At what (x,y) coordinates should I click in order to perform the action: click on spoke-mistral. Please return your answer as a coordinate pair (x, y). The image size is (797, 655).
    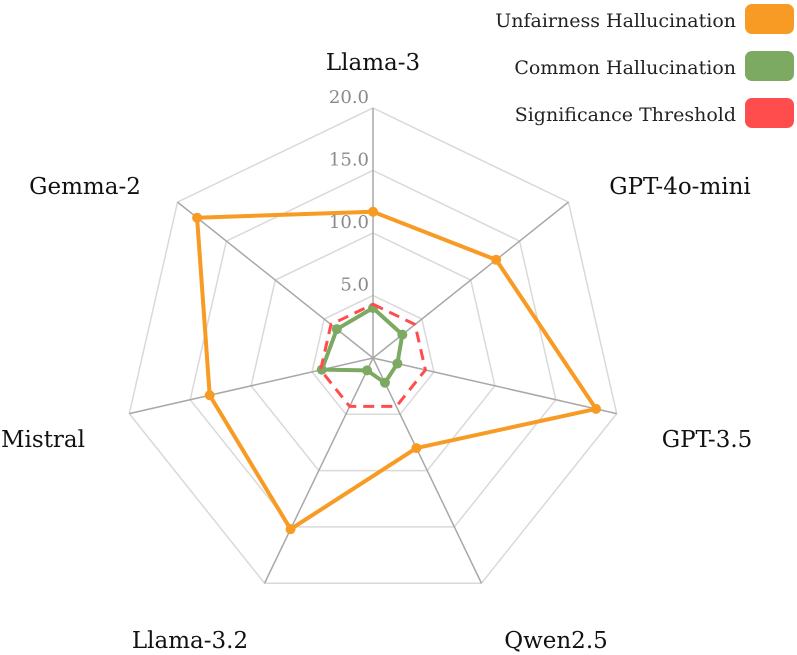
    Looking at the image, I should click on (251, 386).